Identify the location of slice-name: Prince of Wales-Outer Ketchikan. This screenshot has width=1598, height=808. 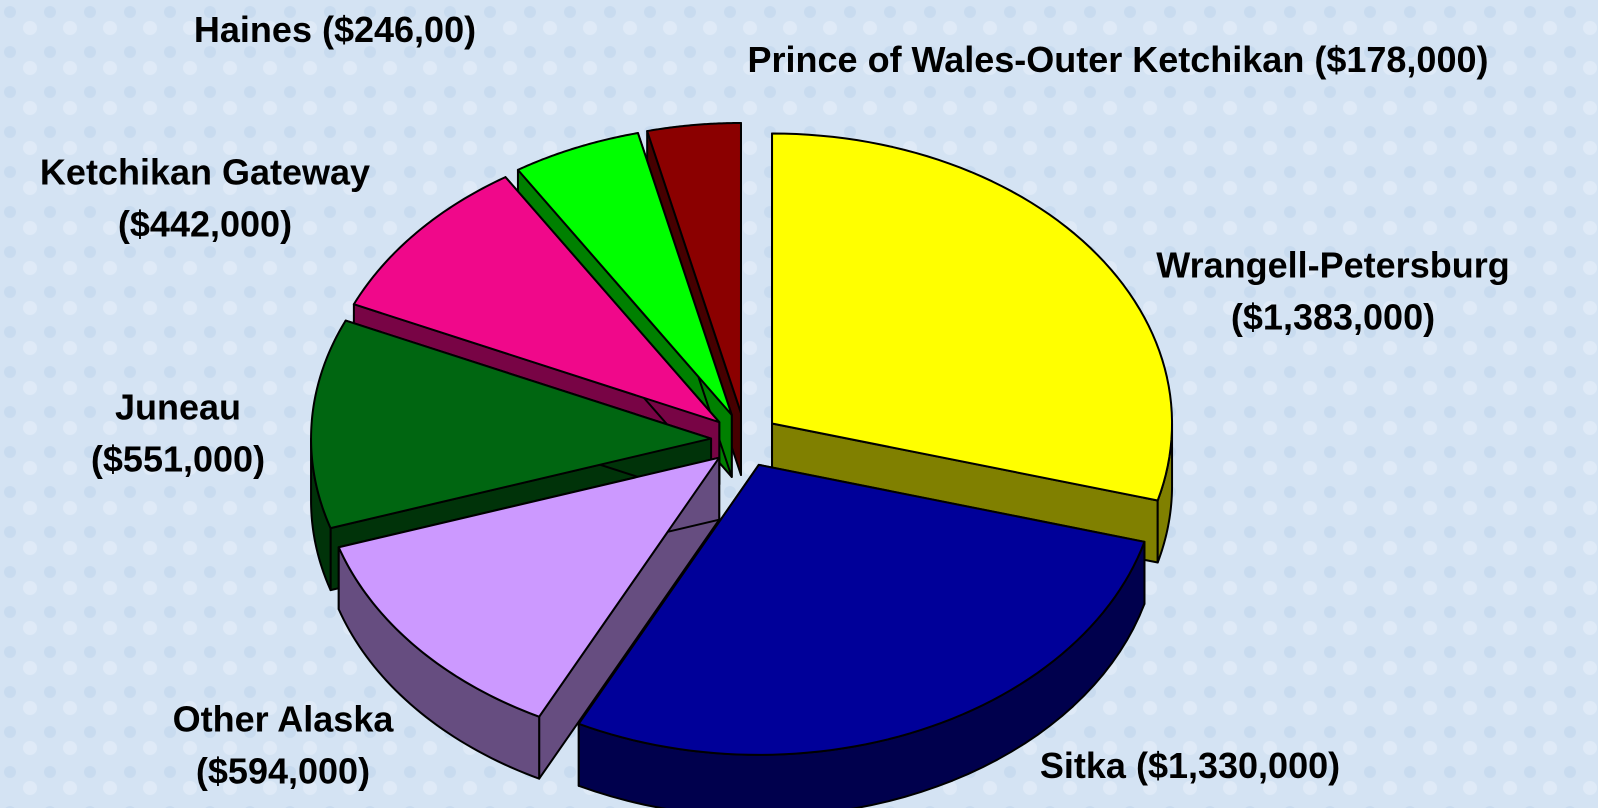
(1026, 59).